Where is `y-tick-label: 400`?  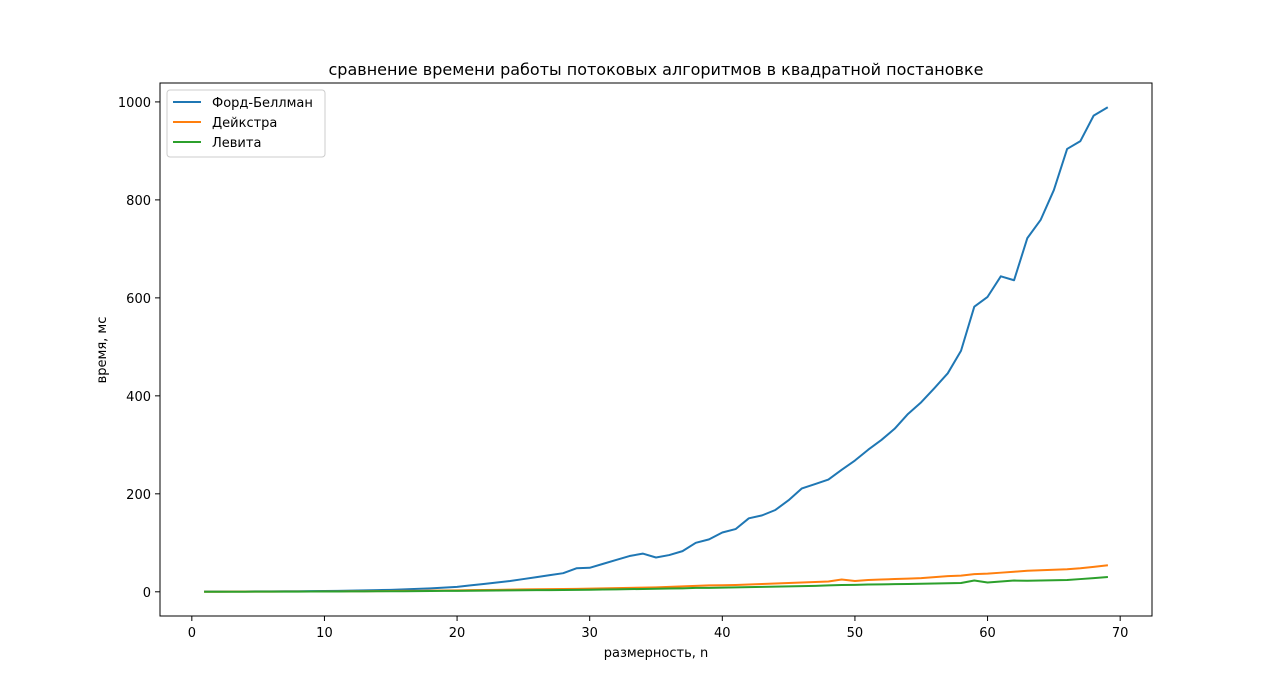 y-tick-label: 400 is located at coordinates (138, 397).